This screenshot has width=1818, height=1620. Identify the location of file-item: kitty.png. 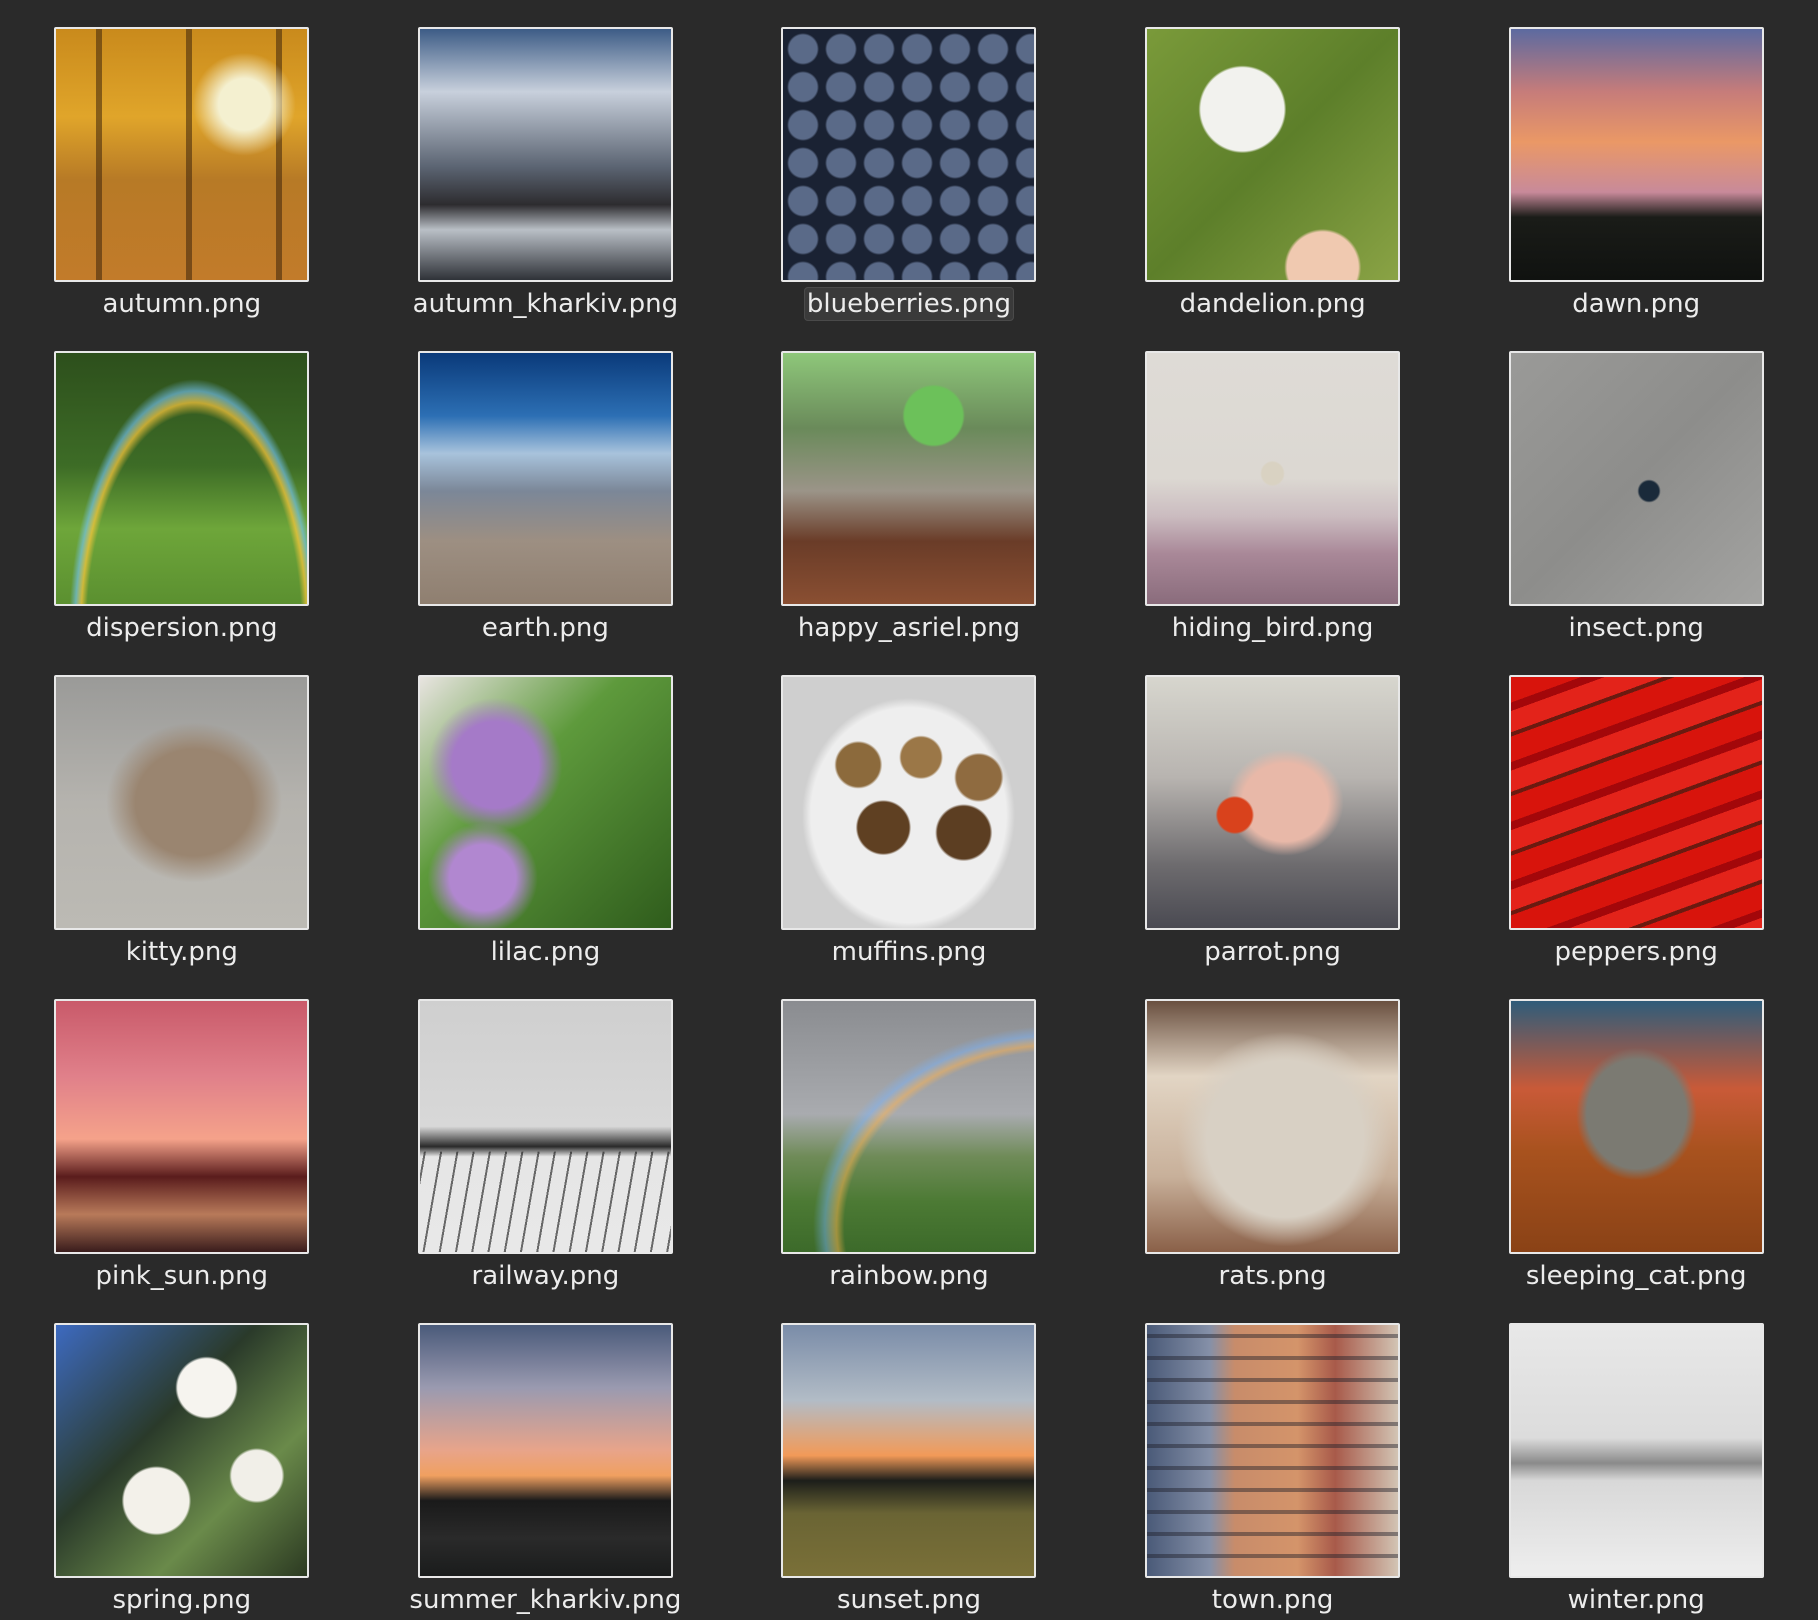
(182, 810).